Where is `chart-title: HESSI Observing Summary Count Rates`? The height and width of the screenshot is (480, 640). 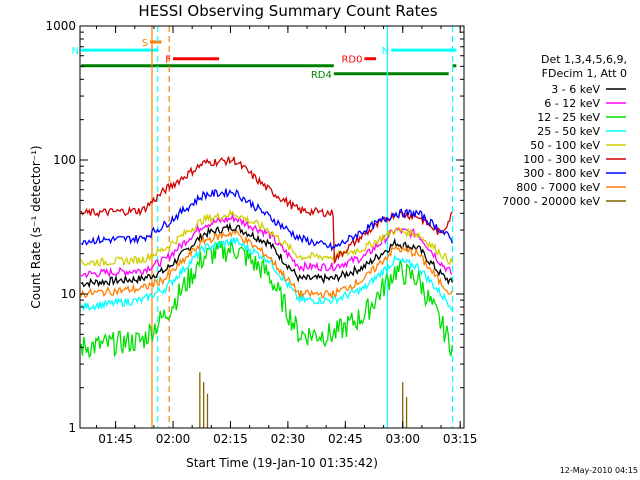
chart-title: HESSI Observing Summary Count Rates is located at coordinates (287, 11).